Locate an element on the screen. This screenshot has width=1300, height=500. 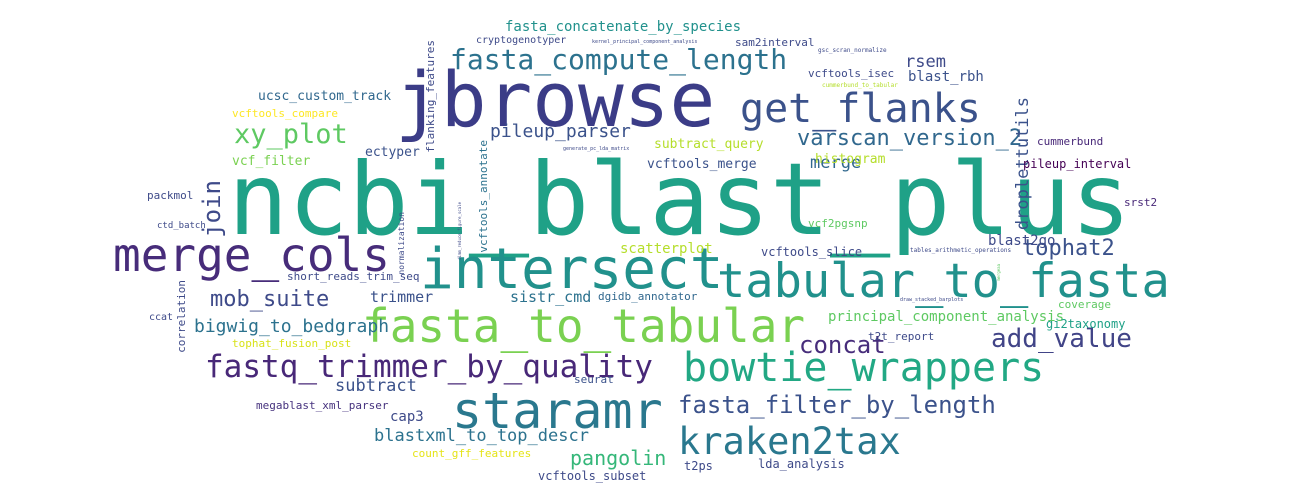
word-tables-arithmetic-operations: tables_arithmetic_operations is located at coordinates (961, 250).